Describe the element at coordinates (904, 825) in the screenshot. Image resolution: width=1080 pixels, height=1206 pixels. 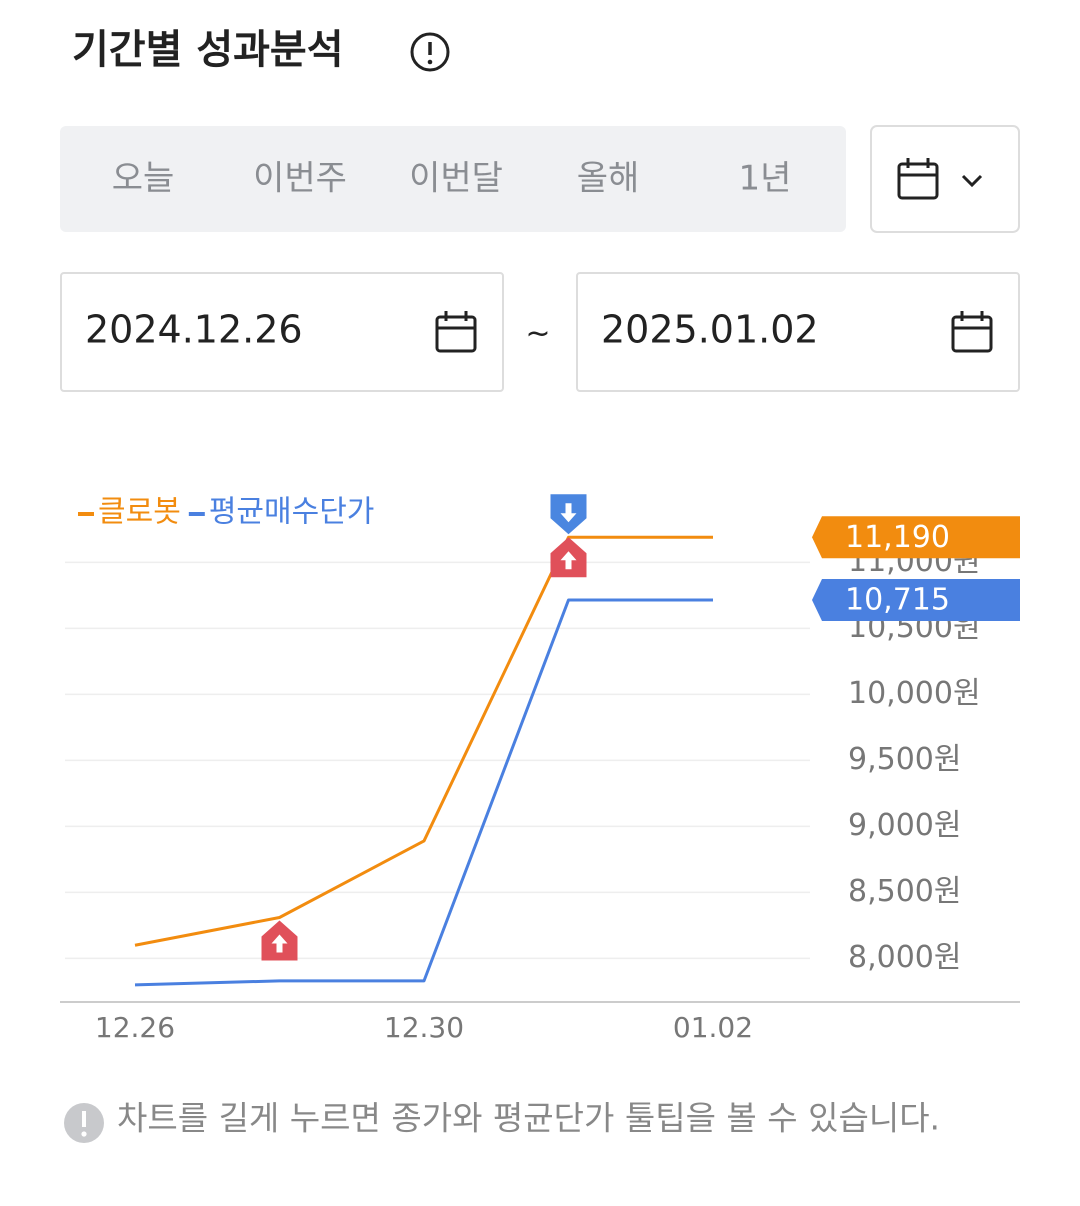
I see `y-tick-label: 9,000원` at that location.